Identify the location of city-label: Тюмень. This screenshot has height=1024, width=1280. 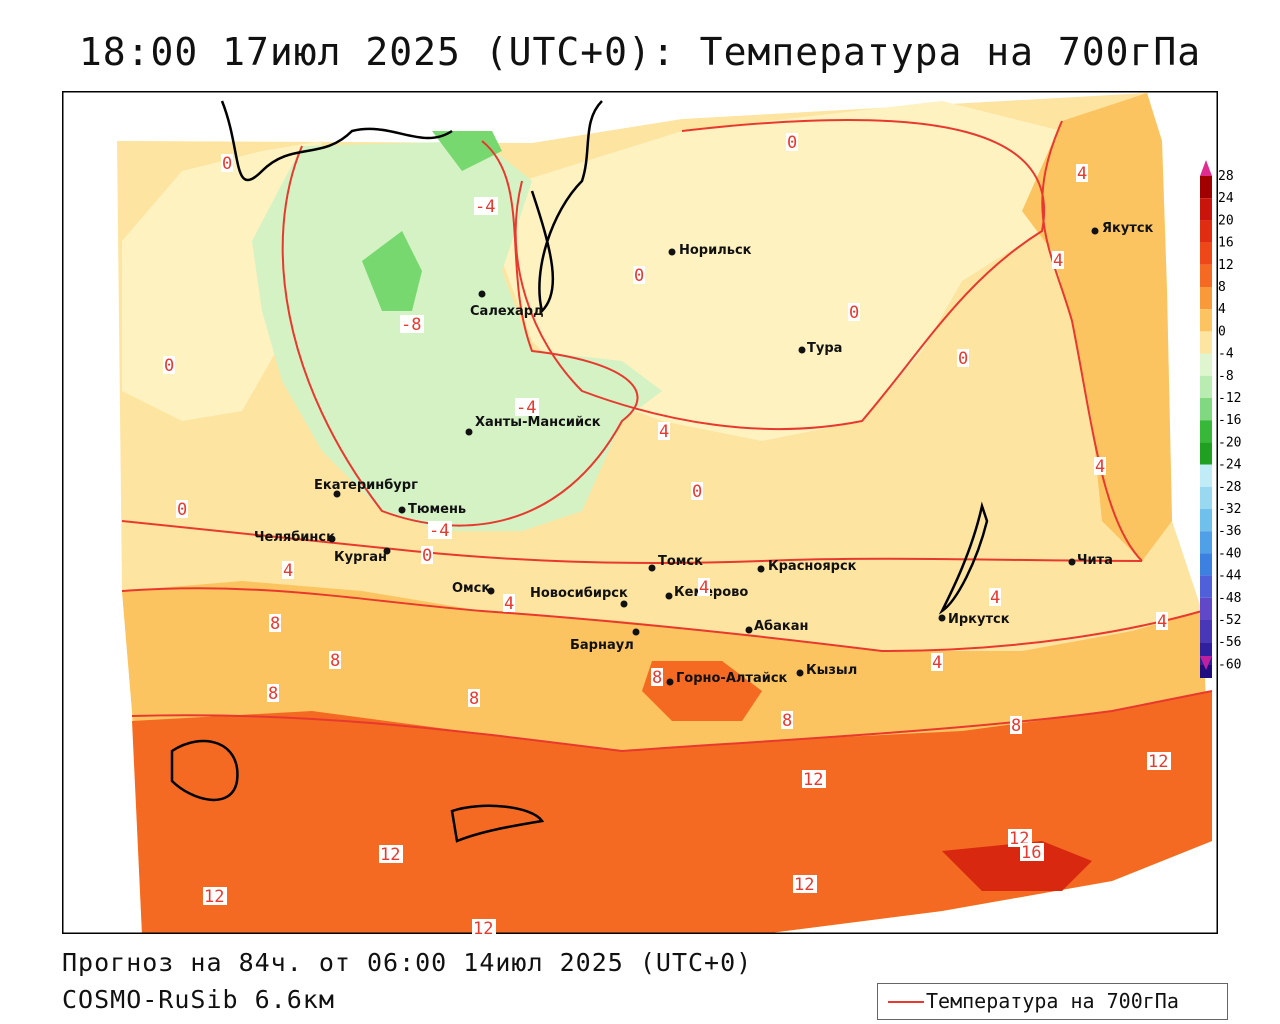
(437, 509).